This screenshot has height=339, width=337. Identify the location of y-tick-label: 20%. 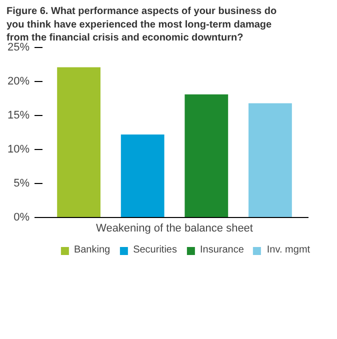
(18, 82).